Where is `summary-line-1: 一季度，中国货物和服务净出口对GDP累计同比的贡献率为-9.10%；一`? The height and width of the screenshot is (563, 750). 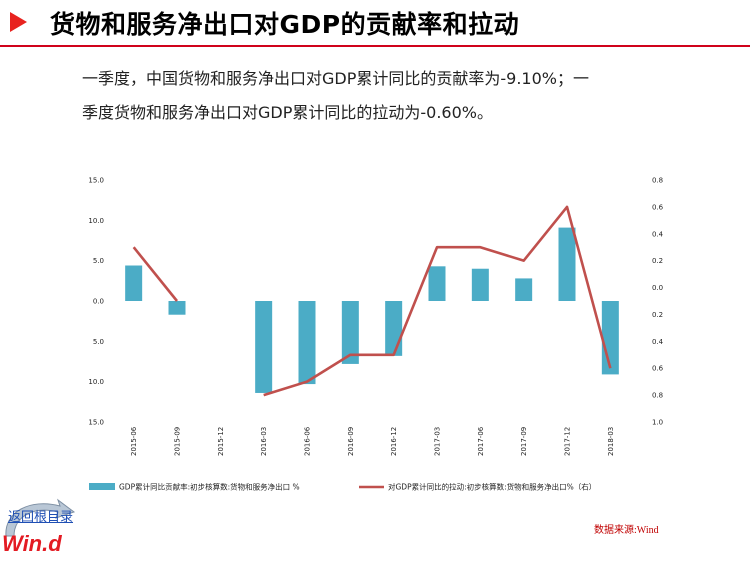 summary-line-1: 一季度，中国货物和服务净出口对GDP累计同比的贡献率为-9.10%；一 is located at coordinates (335, 78).